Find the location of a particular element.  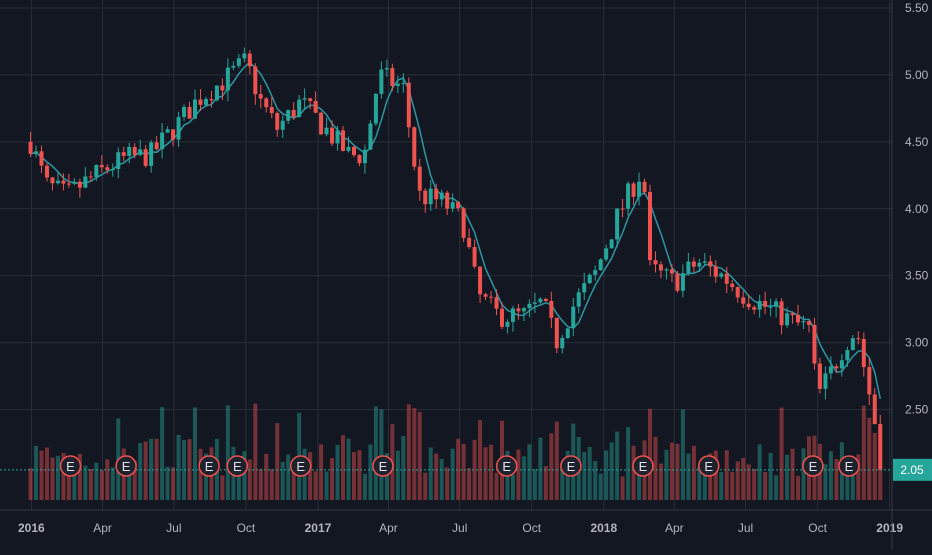

x-tick-label: Jul is located at coordinates (745, 528).